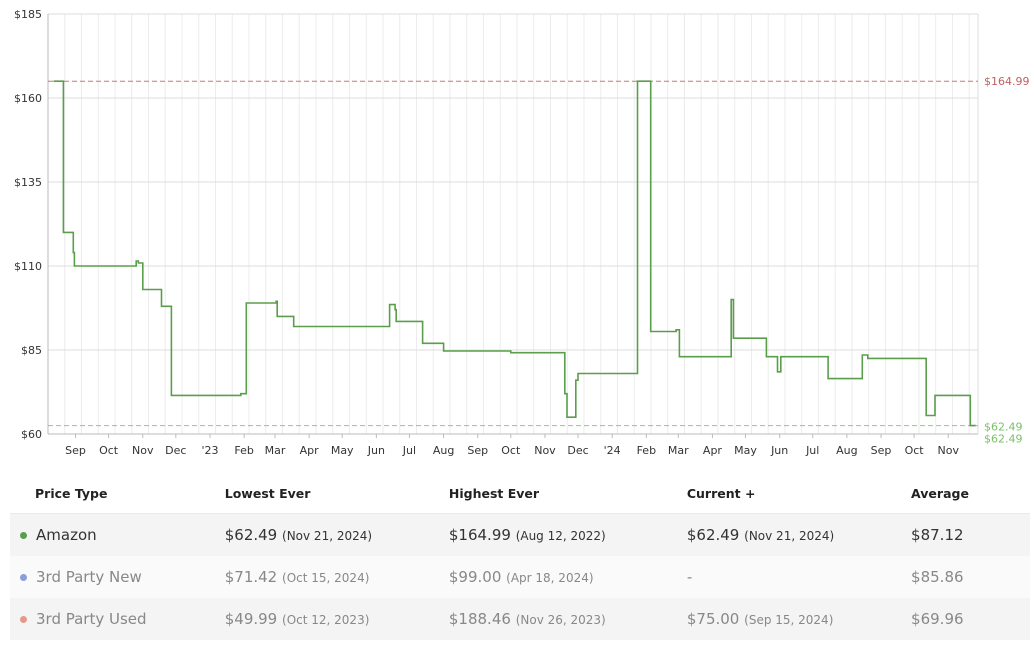  I want to click on x-tick-label: '24, so click(612, 450).